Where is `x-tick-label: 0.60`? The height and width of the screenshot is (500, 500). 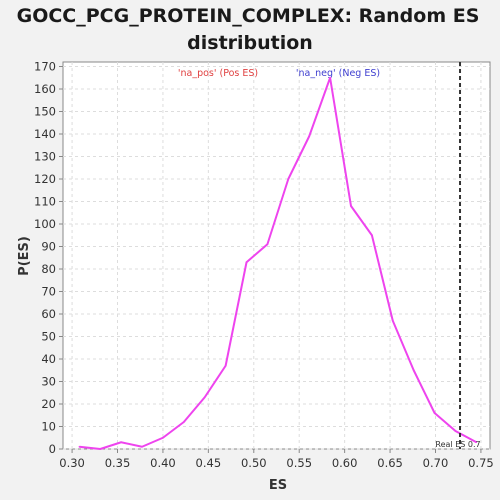
x-tick-label: 0.60 is located at coordinates (345, 463).